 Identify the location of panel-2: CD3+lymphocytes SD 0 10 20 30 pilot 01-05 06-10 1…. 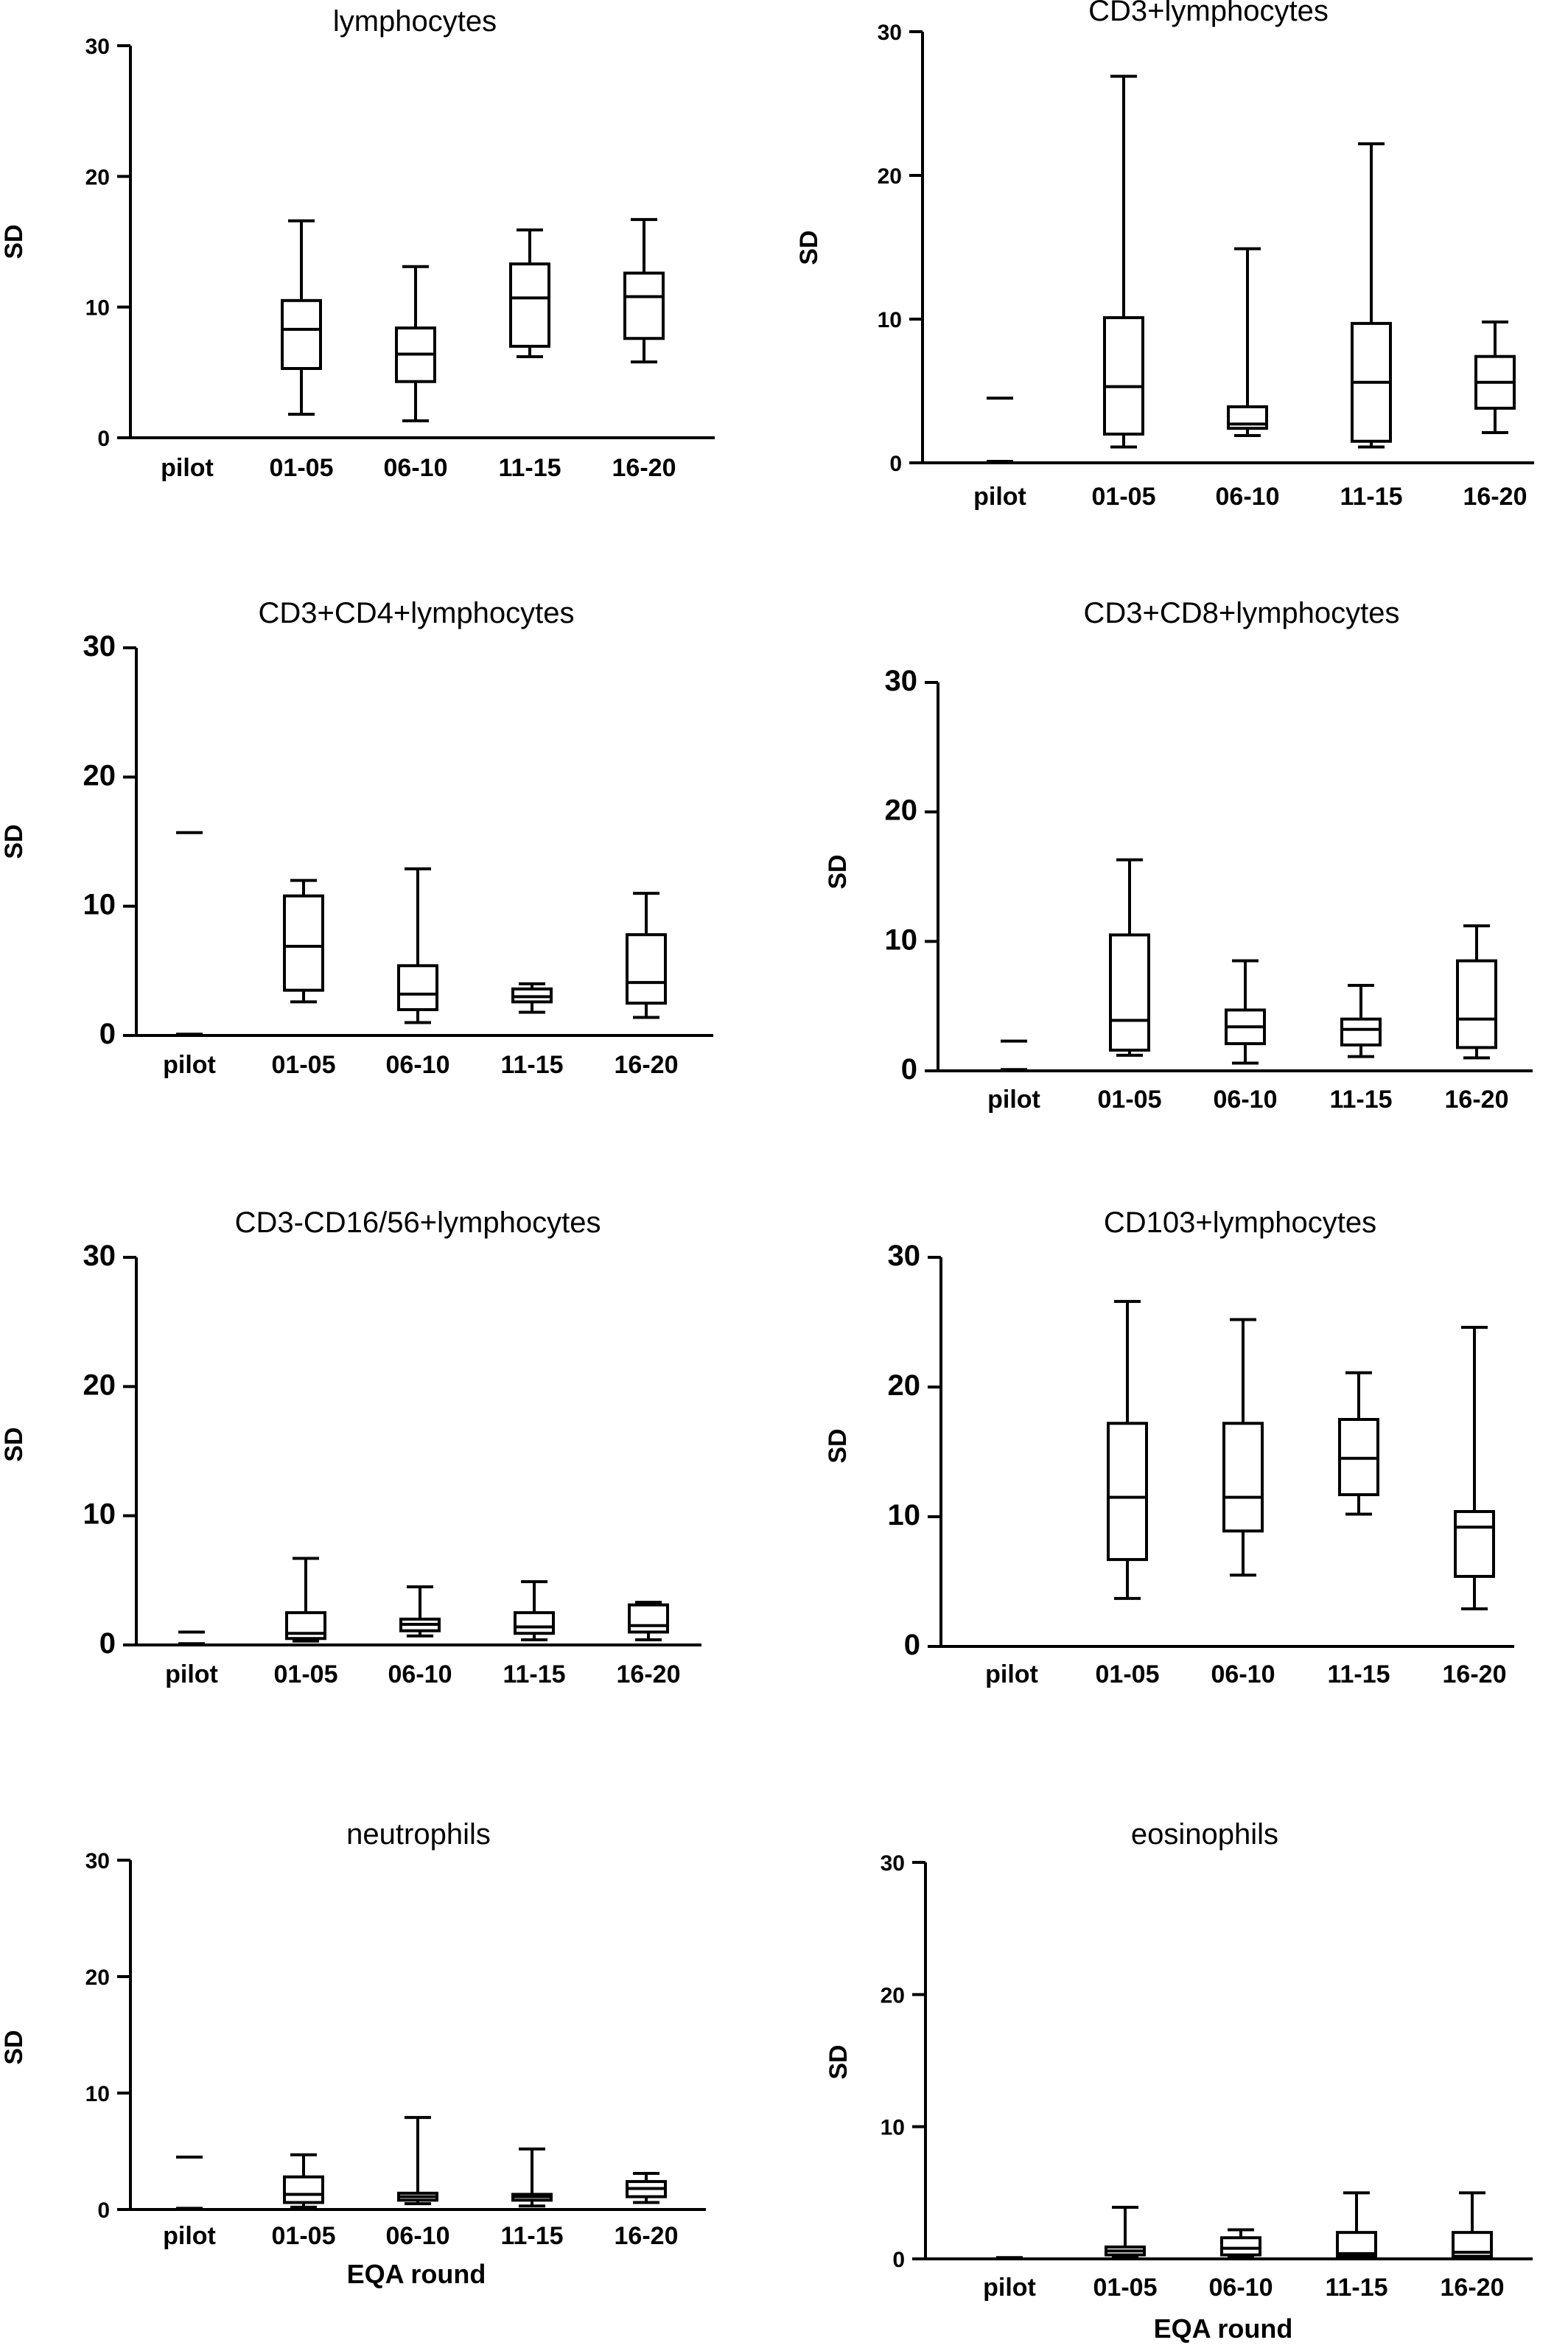
(1164, 255).